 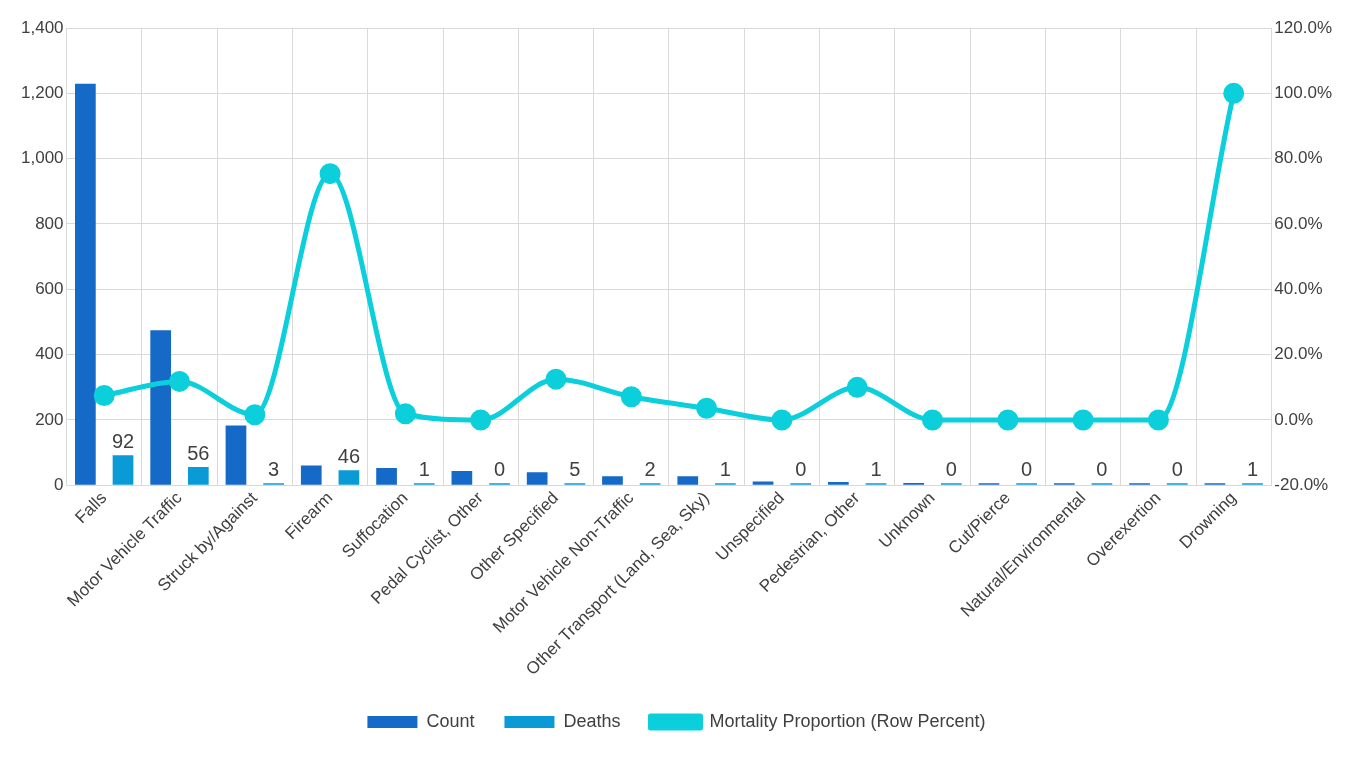 I want to click on legend-label: Count, so click(x=450, y=720).